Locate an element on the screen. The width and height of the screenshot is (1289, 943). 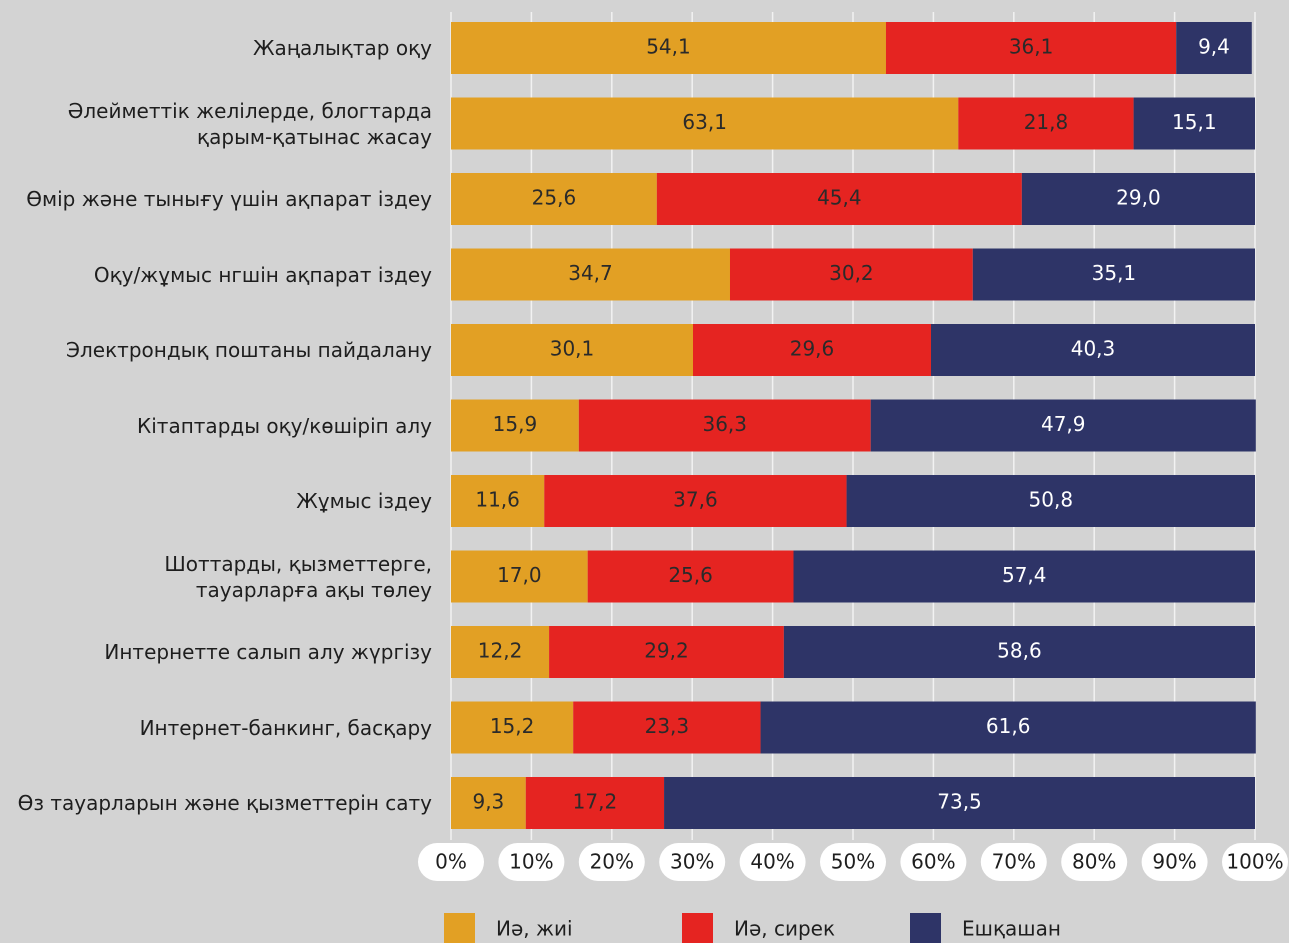
x-tick-label: 80% is located at coordinates (1094, 862).